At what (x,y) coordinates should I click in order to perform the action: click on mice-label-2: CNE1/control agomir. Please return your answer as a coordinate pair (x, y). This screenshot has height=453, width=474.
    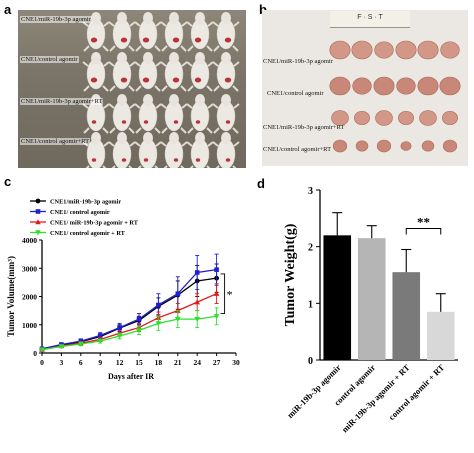
    Looking at the image, I should click on (49, 59).